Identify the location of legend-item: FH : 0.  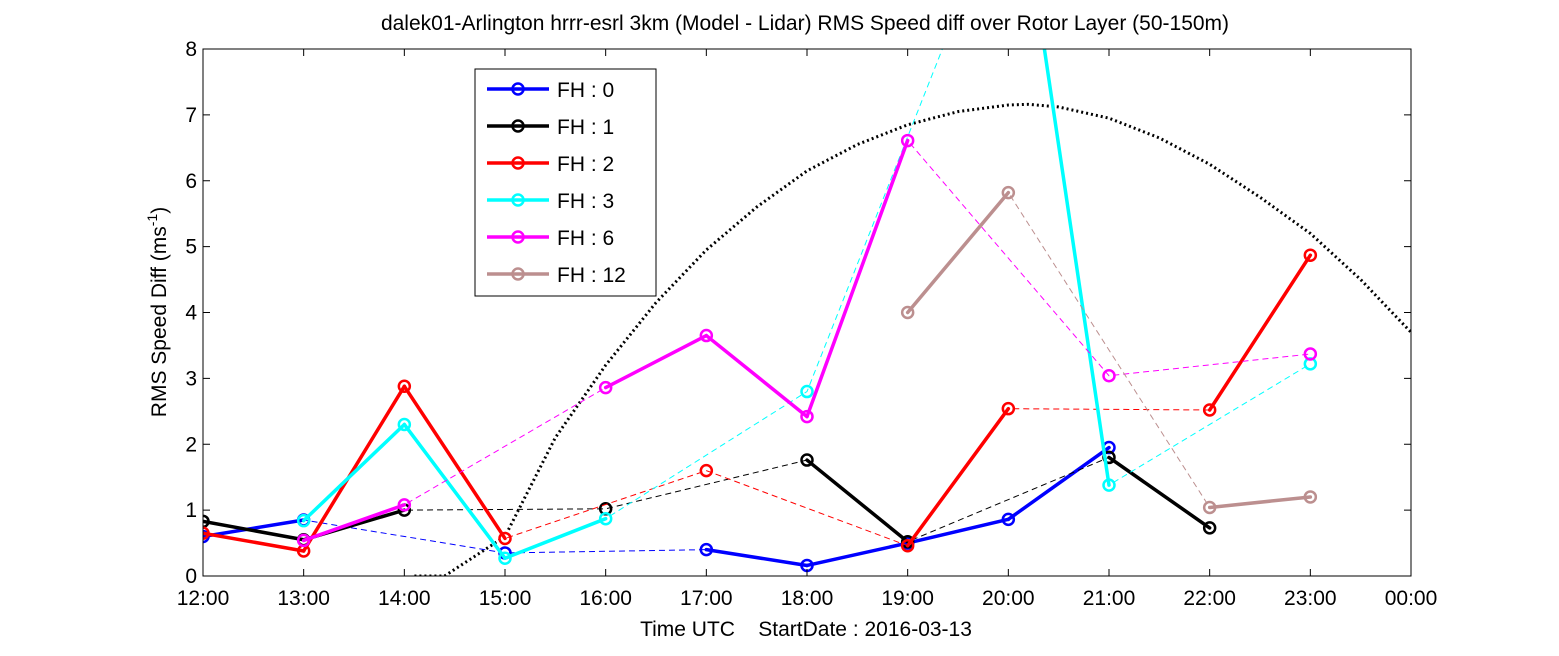
(550, 90).